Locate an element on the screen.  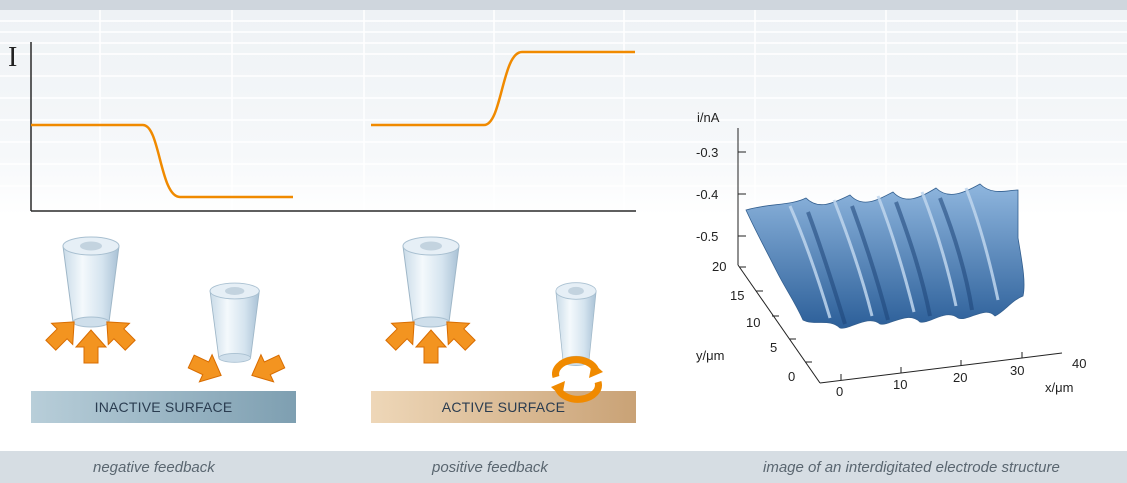
y-tick-label: 20 is located at coordinates (719, 266).